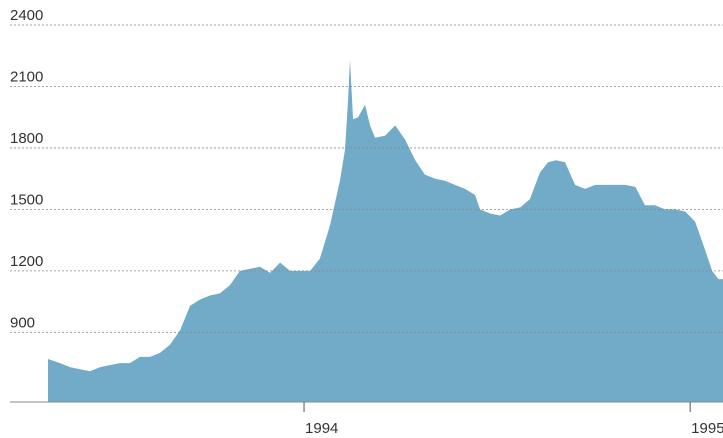 The height and width of the screenshot is (438, 723). Describe the element at coordinates (26, 15) in the screenshot. I see `y-tick-label: 2400` at that location.